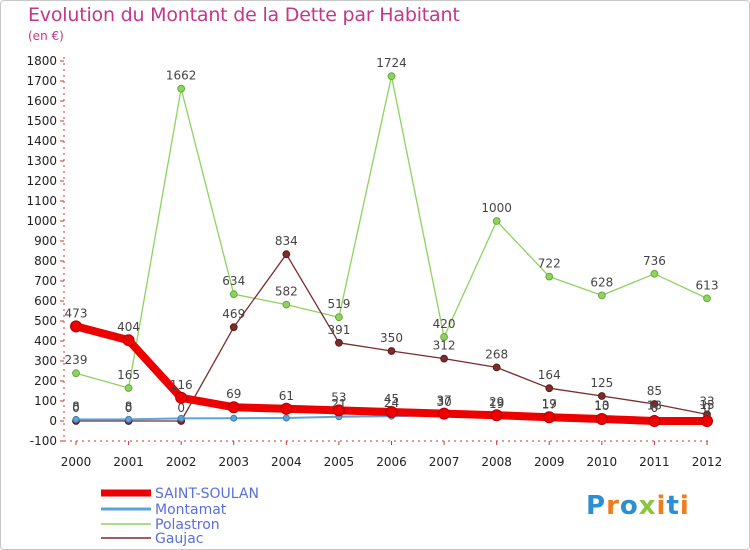 This screenshot has height=550, width=750. What do you see at coordinates (601, 406) in the screenshot?
I see `data-label-saint-soulan: 10` at bounding box center [601, 406].